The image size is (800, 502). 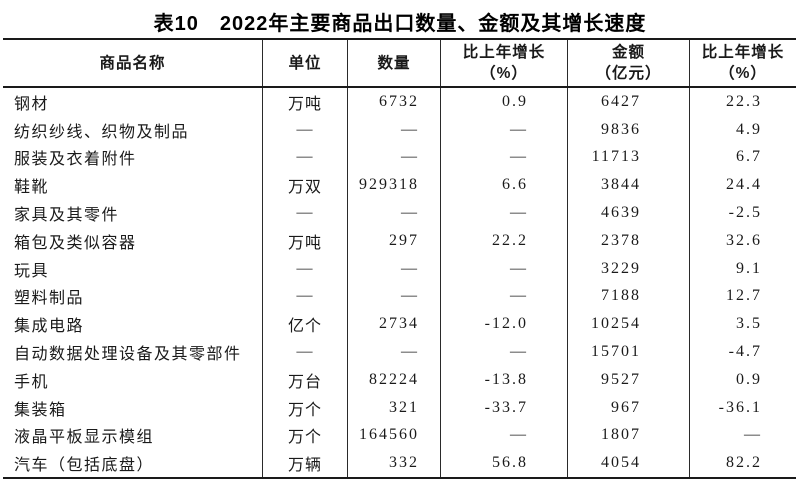 What do you see at coordinates (504, 63) in the screenshot?
I see `column-header-quantity-growth: 比上年增长 （%）` at bounding box center [504, 63].